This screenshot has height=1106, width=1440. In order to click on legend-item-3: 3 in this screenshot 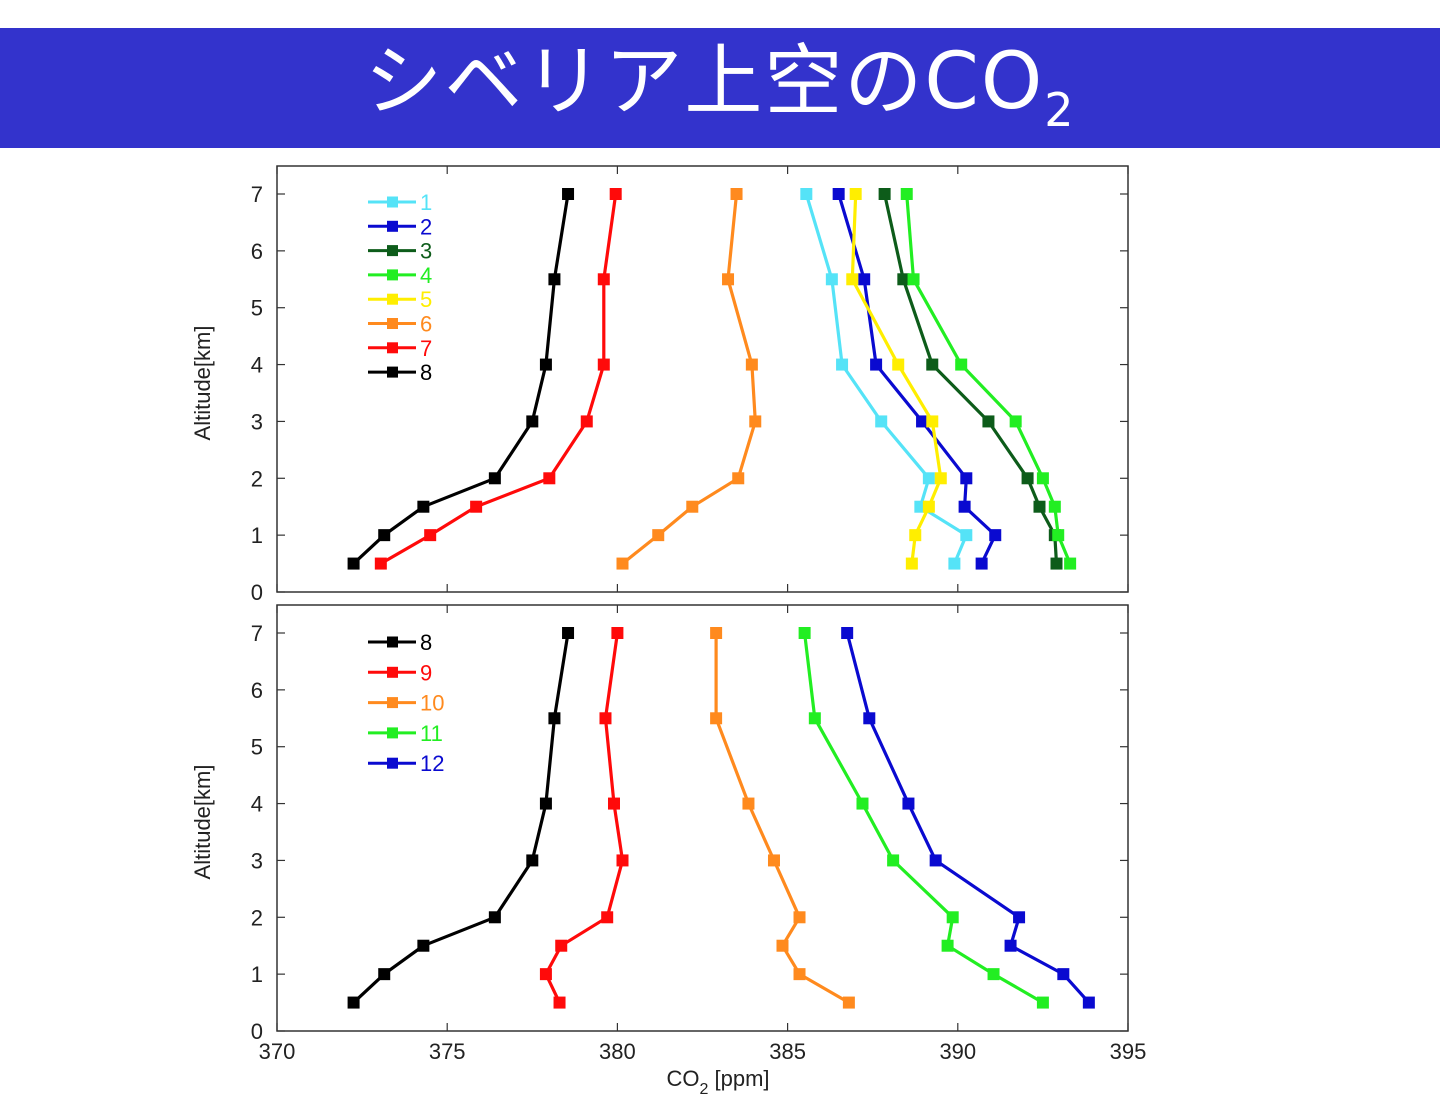, I will do `click(400, 251)`.